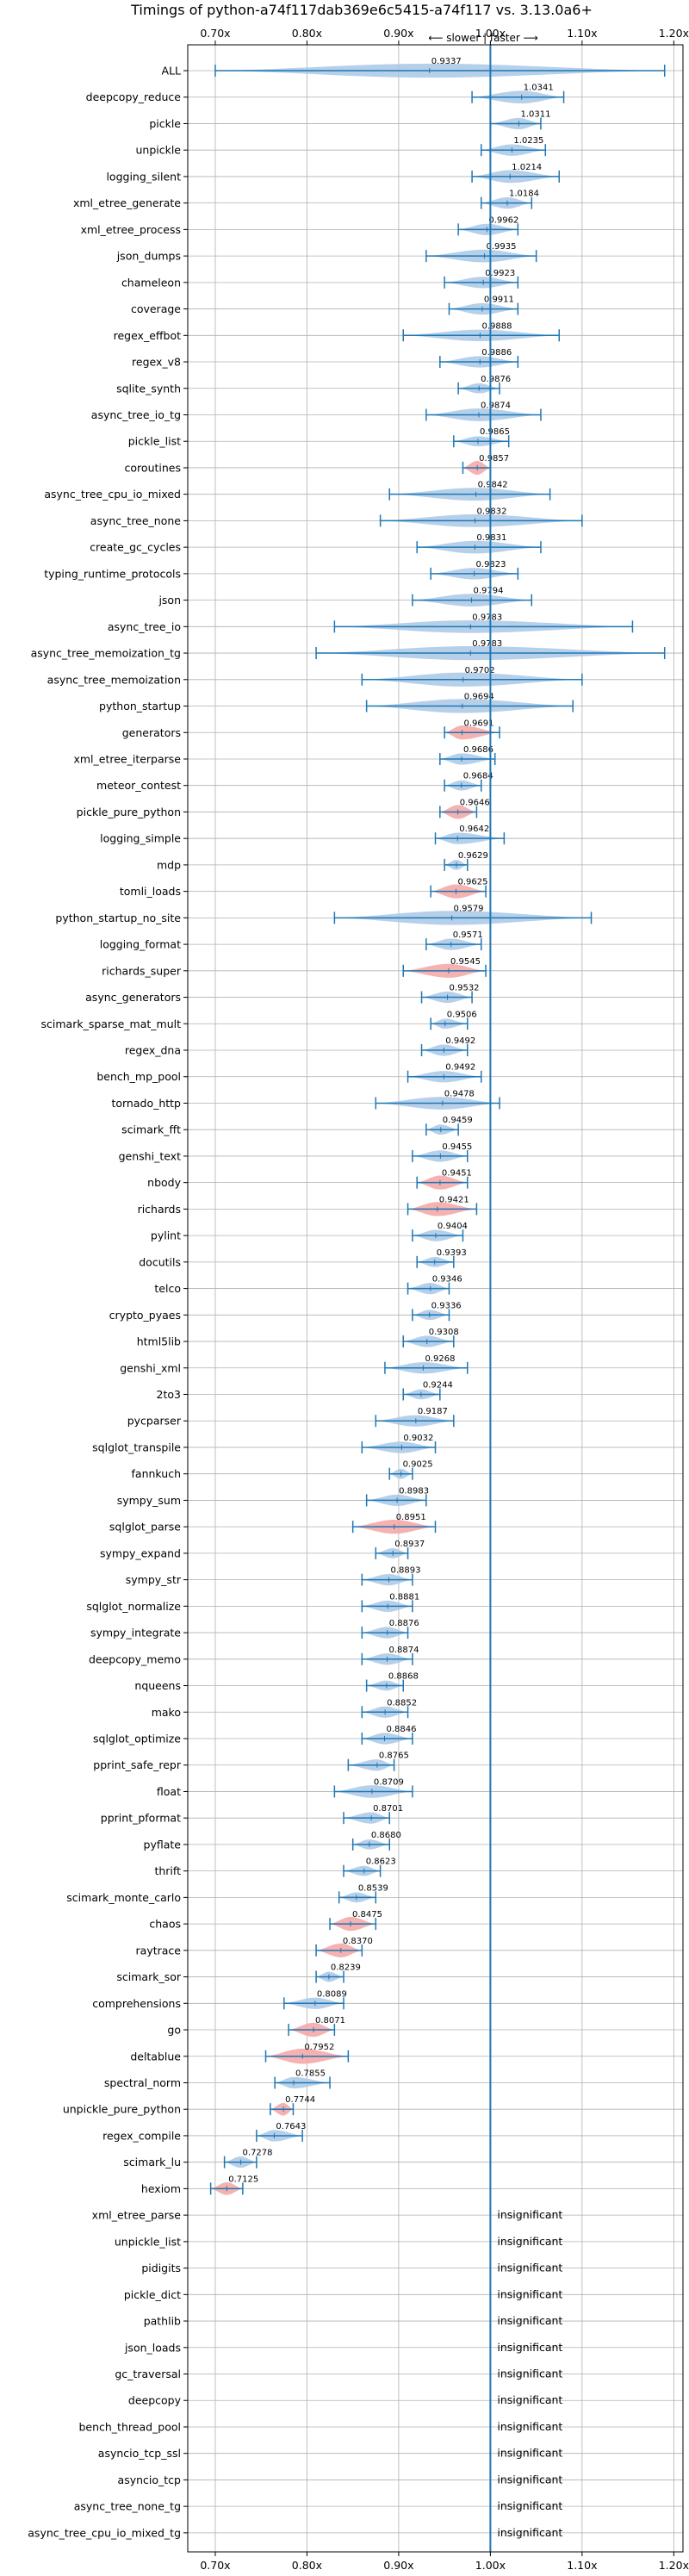 The width and height of the screenshot is (689, 2576). Describe the element at coordinates (150, 2480) in the screenshot. I see `benchmark-label: asyncio_tcp` at that location.